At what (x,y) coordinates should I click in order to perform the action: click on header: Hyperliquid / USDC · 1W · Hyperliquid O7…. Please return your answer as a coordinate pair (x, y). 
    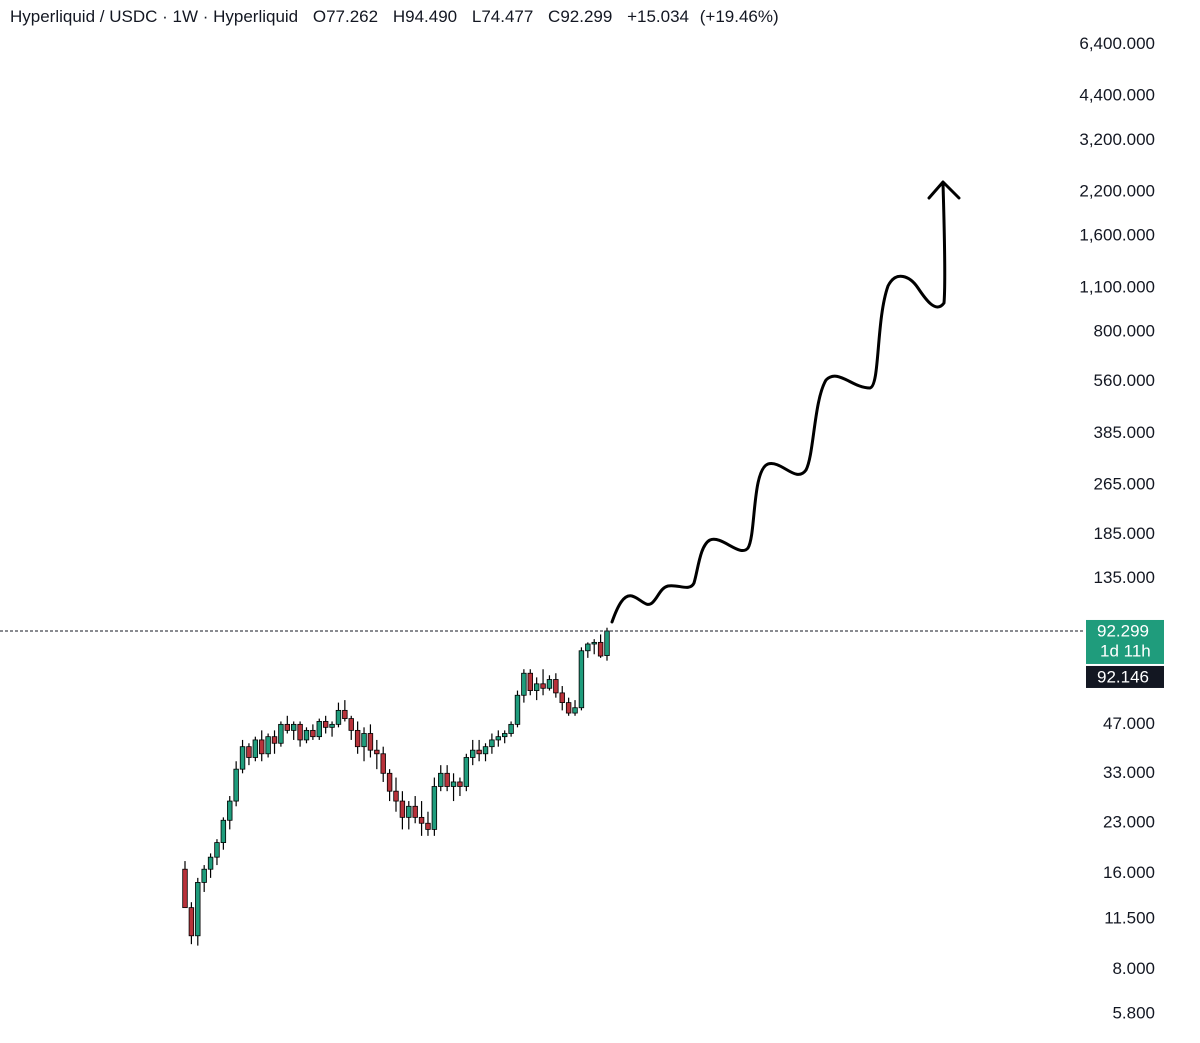
    Looking at the image, I should click on (399, 17).